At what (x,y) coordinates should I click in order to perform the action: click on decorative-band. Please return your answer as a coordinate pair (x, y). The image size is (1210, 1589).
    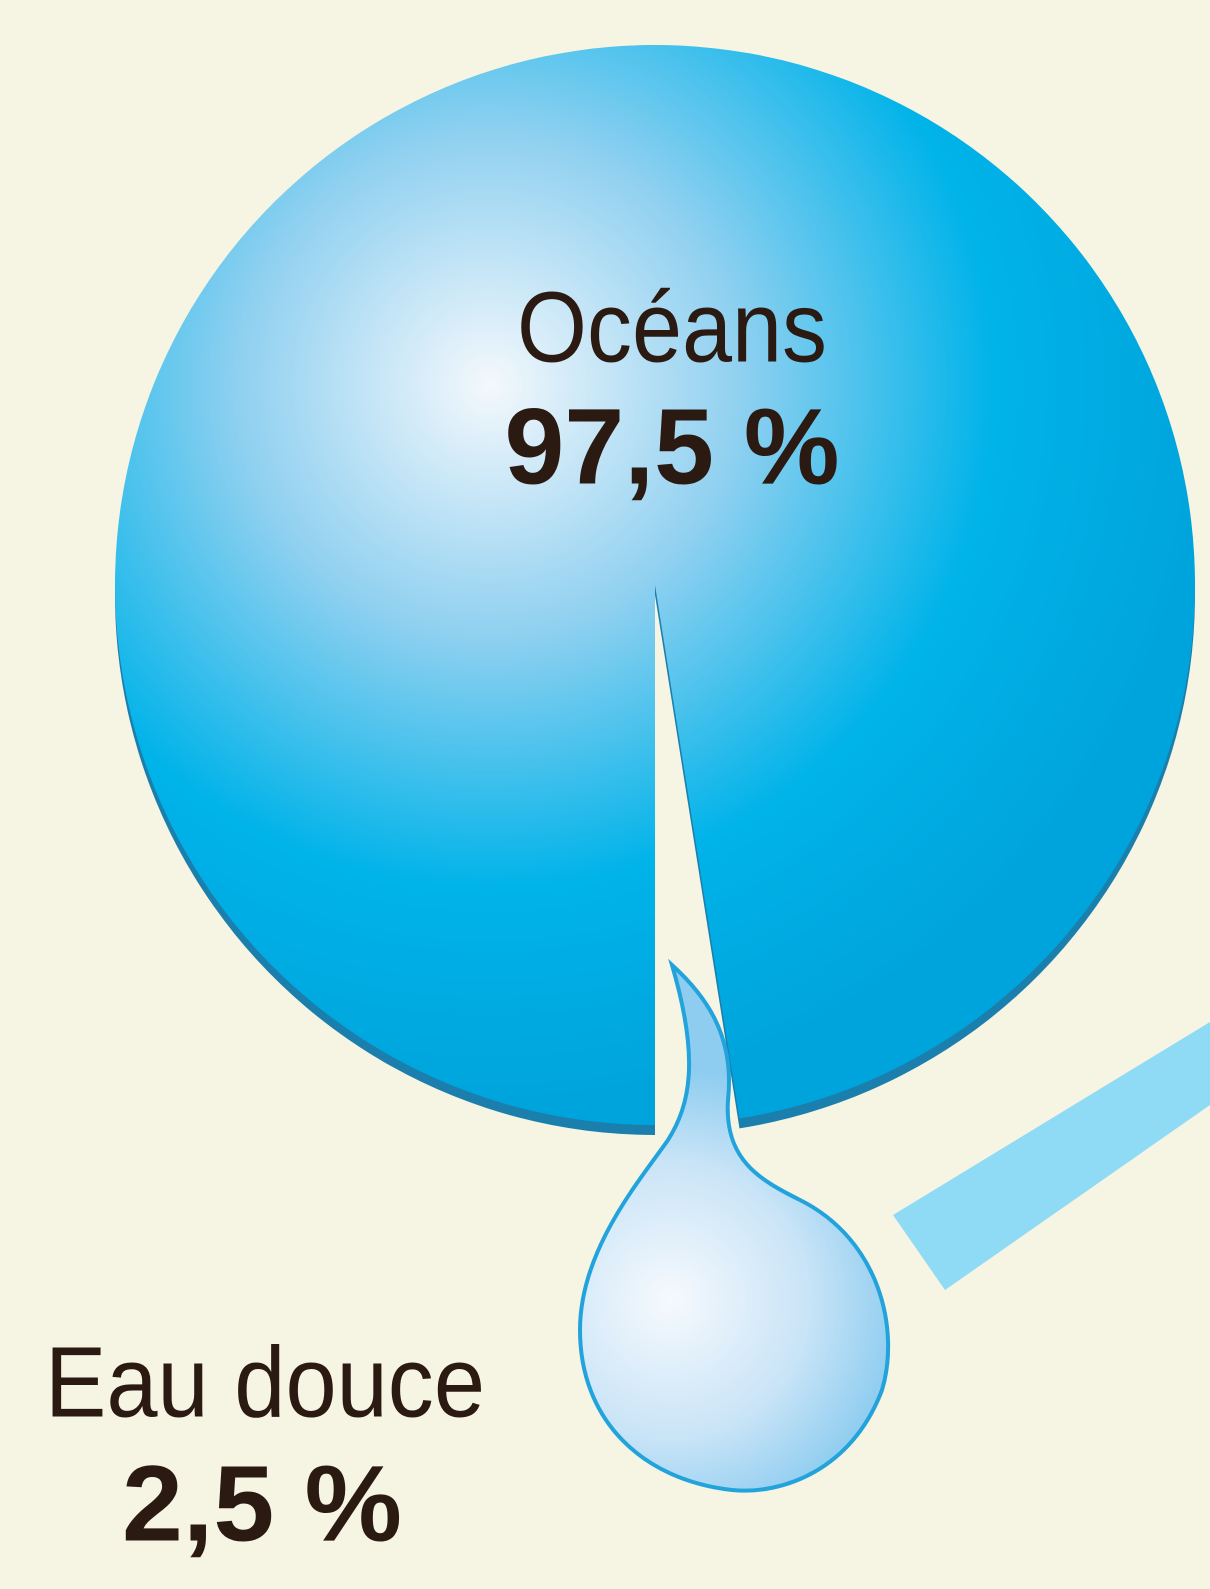
    Looking at the image, I should click on (1051, 1156).